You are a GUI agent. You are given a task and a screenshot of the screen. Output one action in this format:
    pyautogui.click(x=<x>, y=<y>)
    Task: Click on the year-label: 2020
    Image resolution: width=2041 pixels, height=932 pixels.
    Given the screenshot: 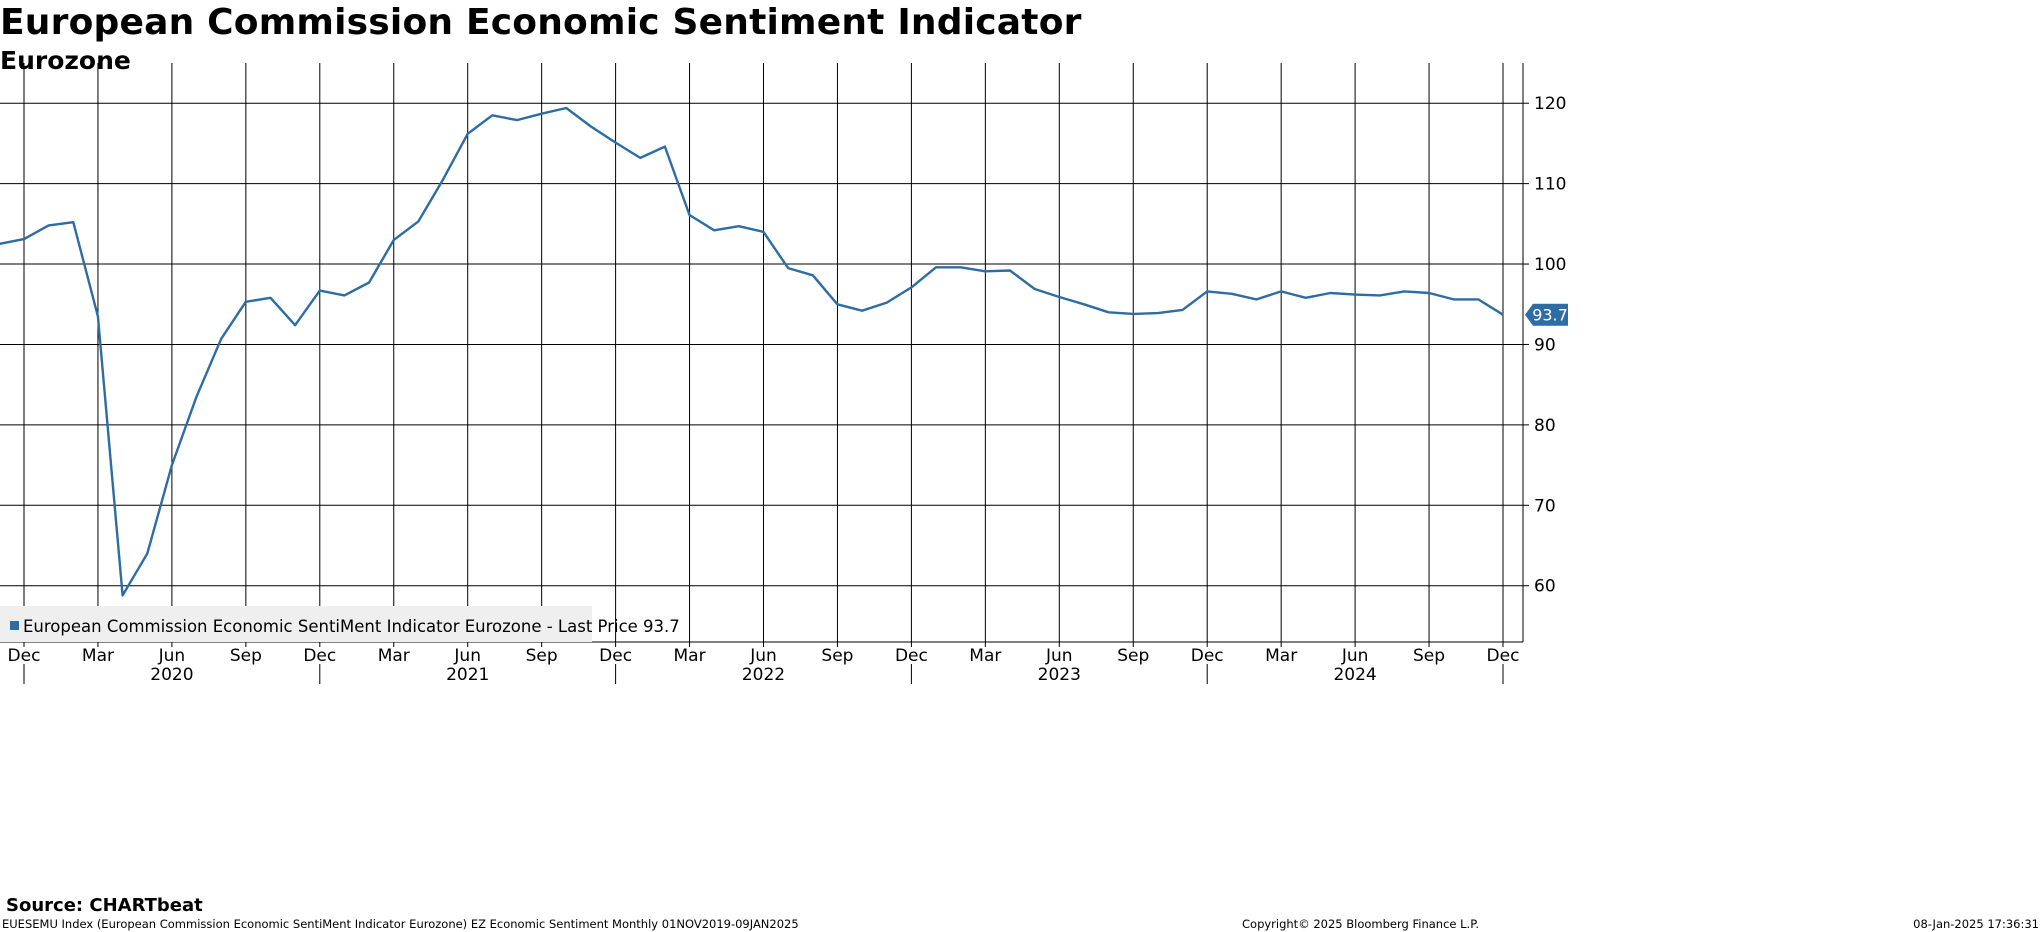 What is the action you would take?
    pyautogui.click(x=171, y=675)
    